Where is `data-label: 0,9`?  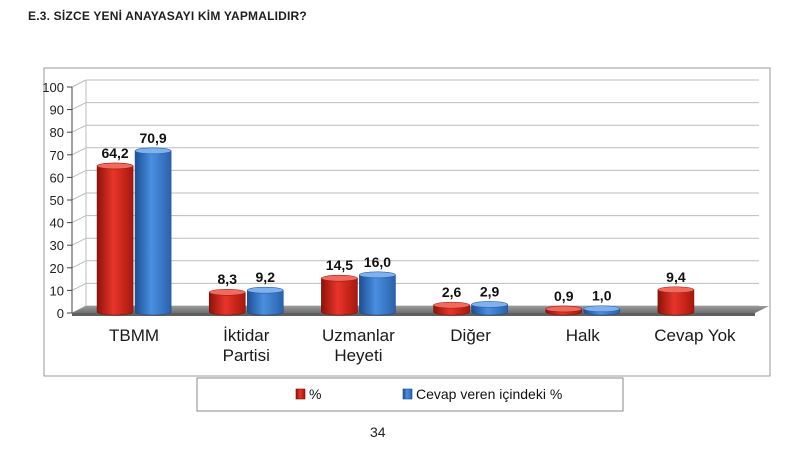 data-label: 0,9 is located at coordinates (564, 296).